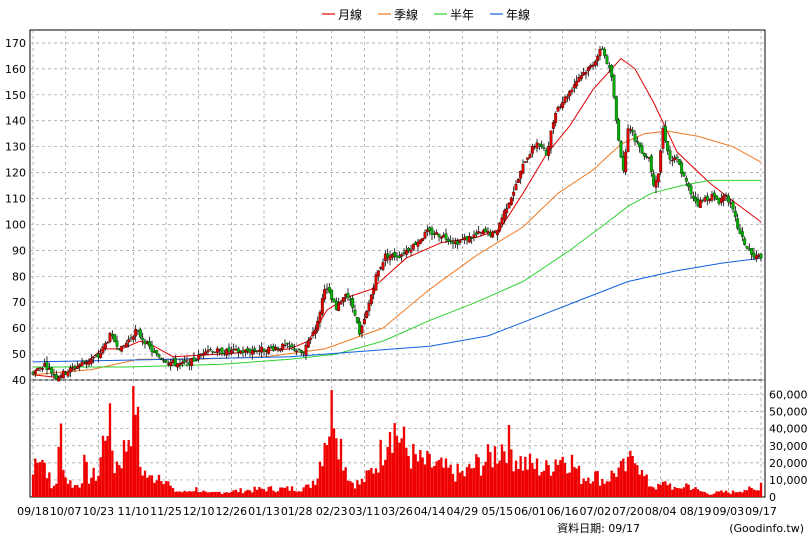 The height and width of the screenshot is (544, 808). Describe the element at coordinates (297, 511) in the screenshot. I see `x-tick-label: 01/28` at that location.